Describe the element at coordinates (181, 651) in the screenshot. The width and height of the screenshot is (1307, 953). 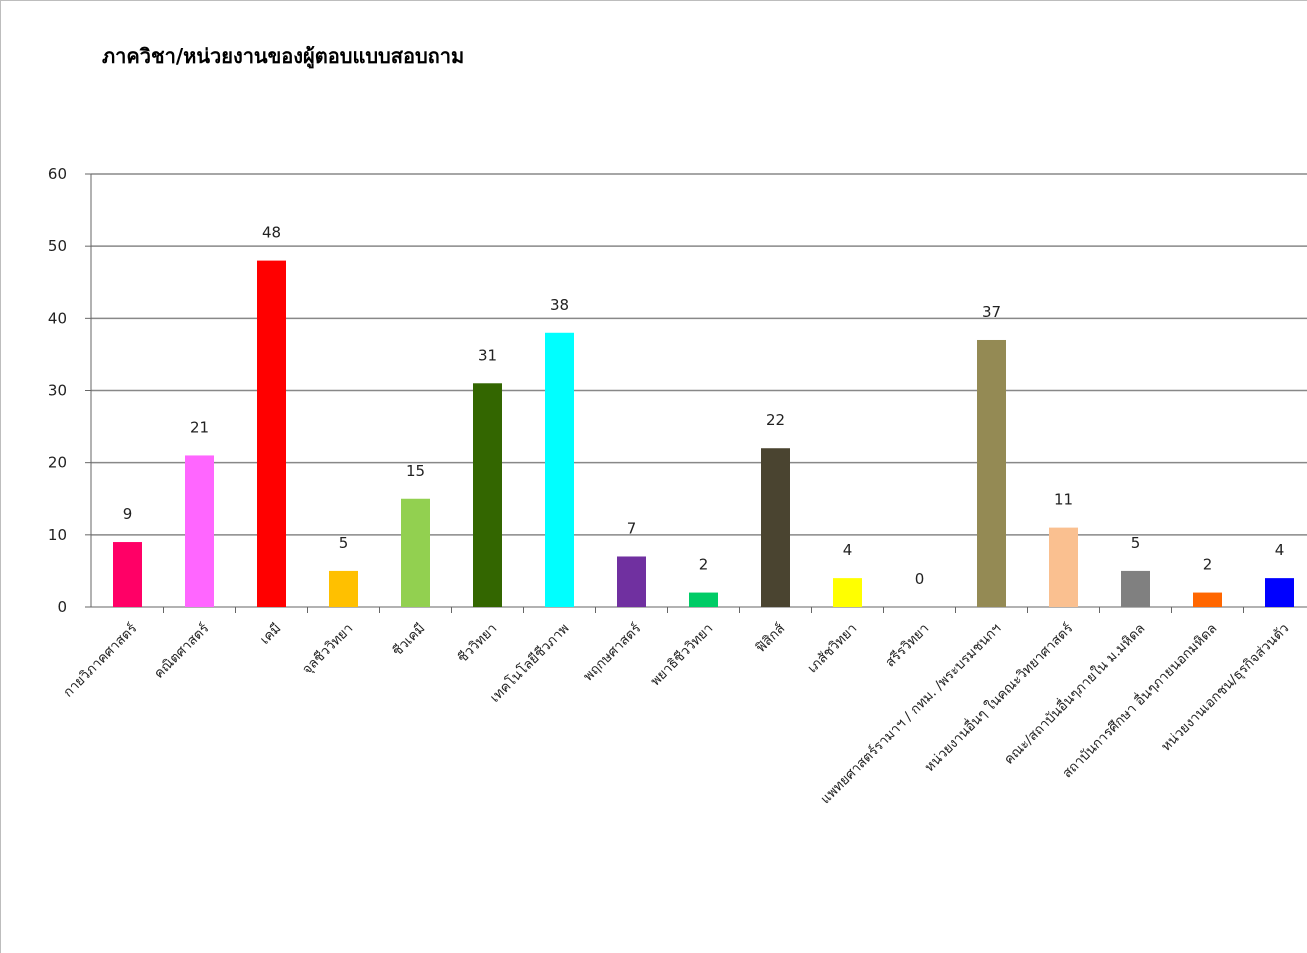
I see `category-label: คณิตศาสตร์` at that location.